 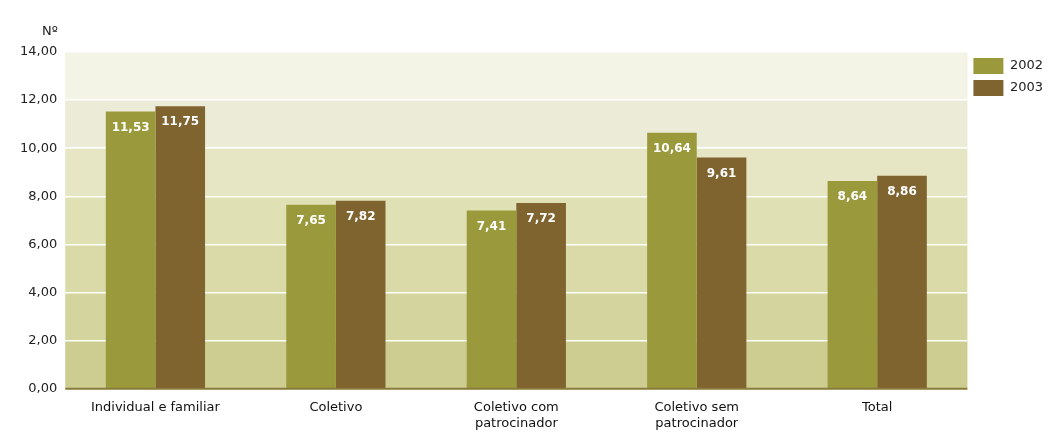 I want to click on y-tick-label: 8,00, so click(x=43, y=195).